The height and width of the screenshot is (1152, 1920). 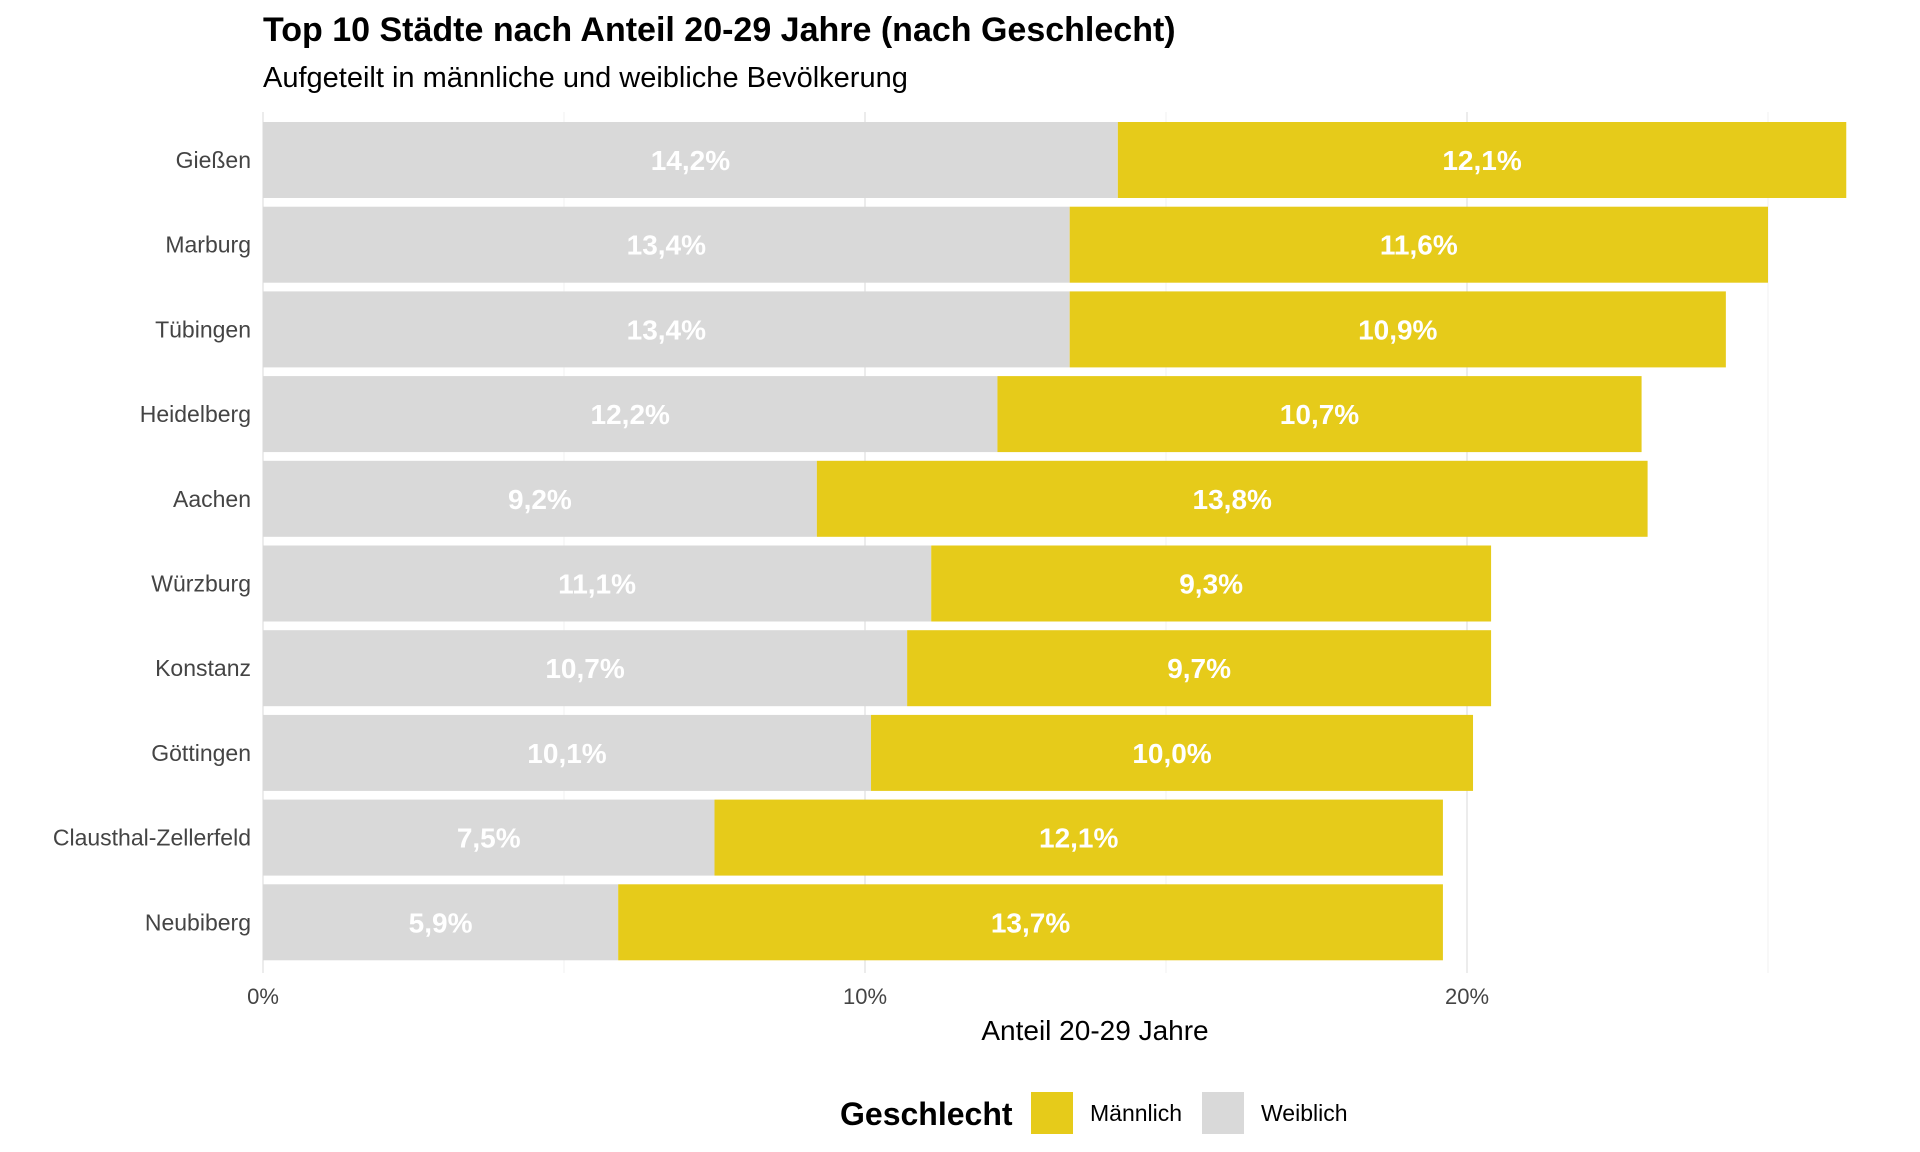 I want to click on y-tick-label: Würzburg, so click(x=201, y=584).